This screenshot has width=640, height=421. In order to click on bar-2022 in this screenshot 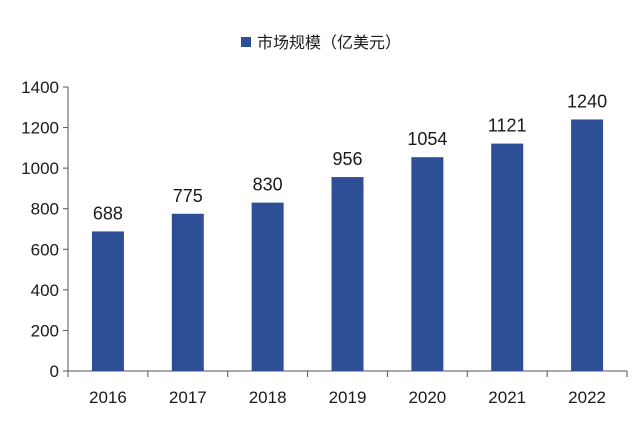, I will do `click(587, 245)`.